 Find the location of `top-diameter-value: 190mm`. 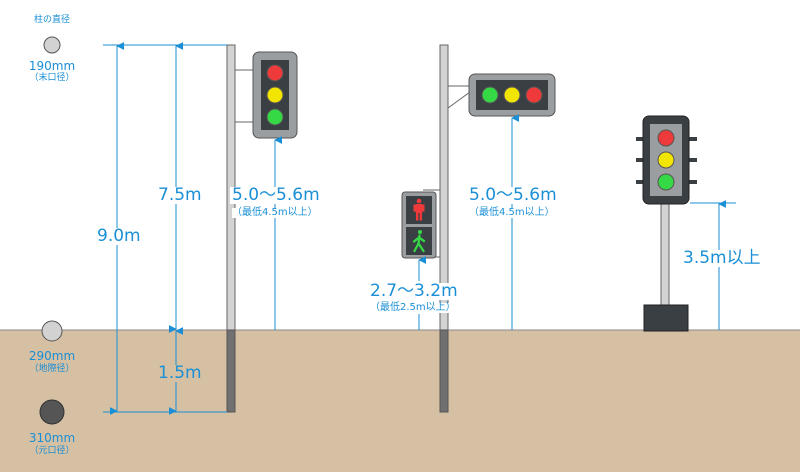

top-diameter-value: 190mm is located at coordinates (52, 66).